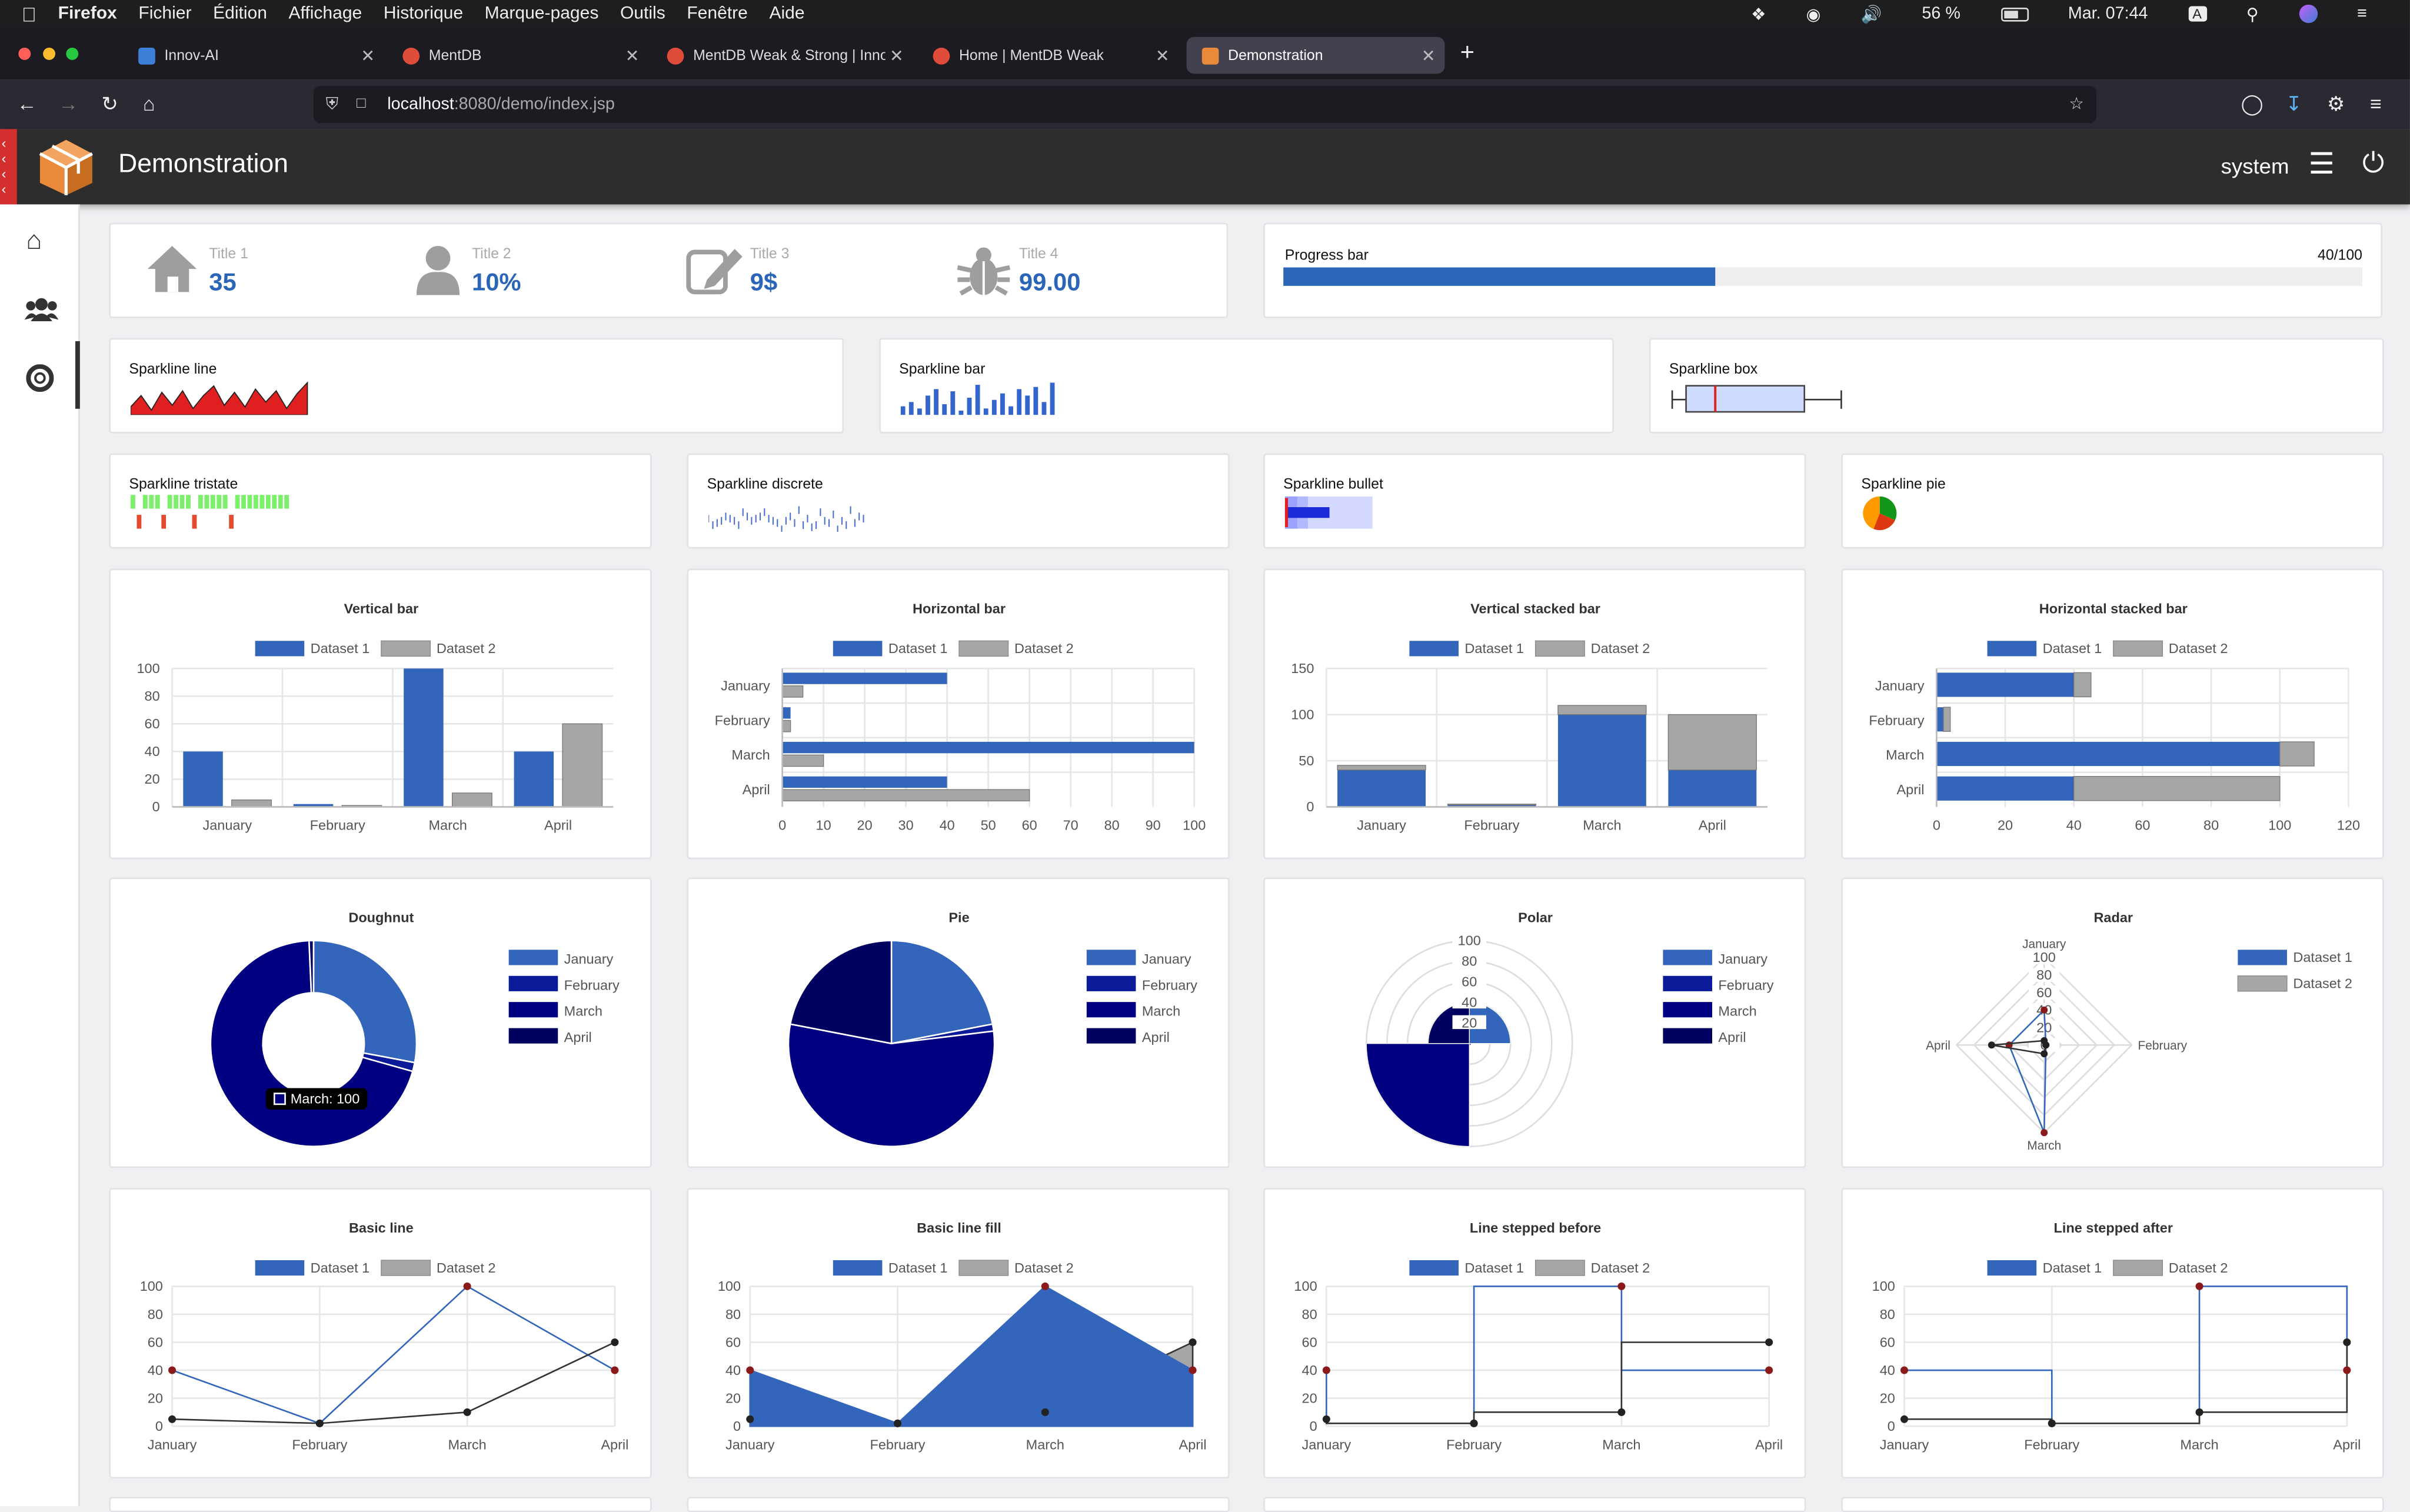 Image resolution: width=2410 pixels, height=1512 pixels. What do you see at coordinates (2077, 105) in the screenshot?
I see `bookmark-star-icon: ☆` at bounding box center [2077, 105].